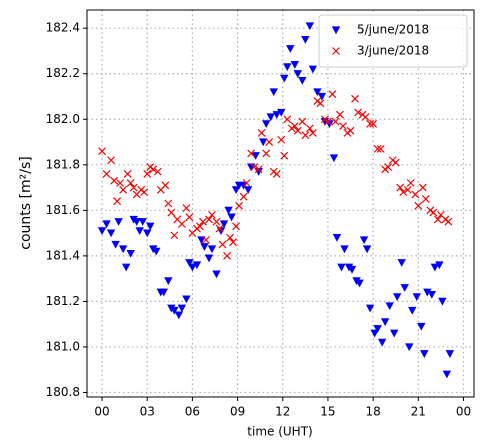  What do you see at coordinates (327, 412) in the screenshot?
I see `x-tick-label: 15` at bounding box center [327, 412].